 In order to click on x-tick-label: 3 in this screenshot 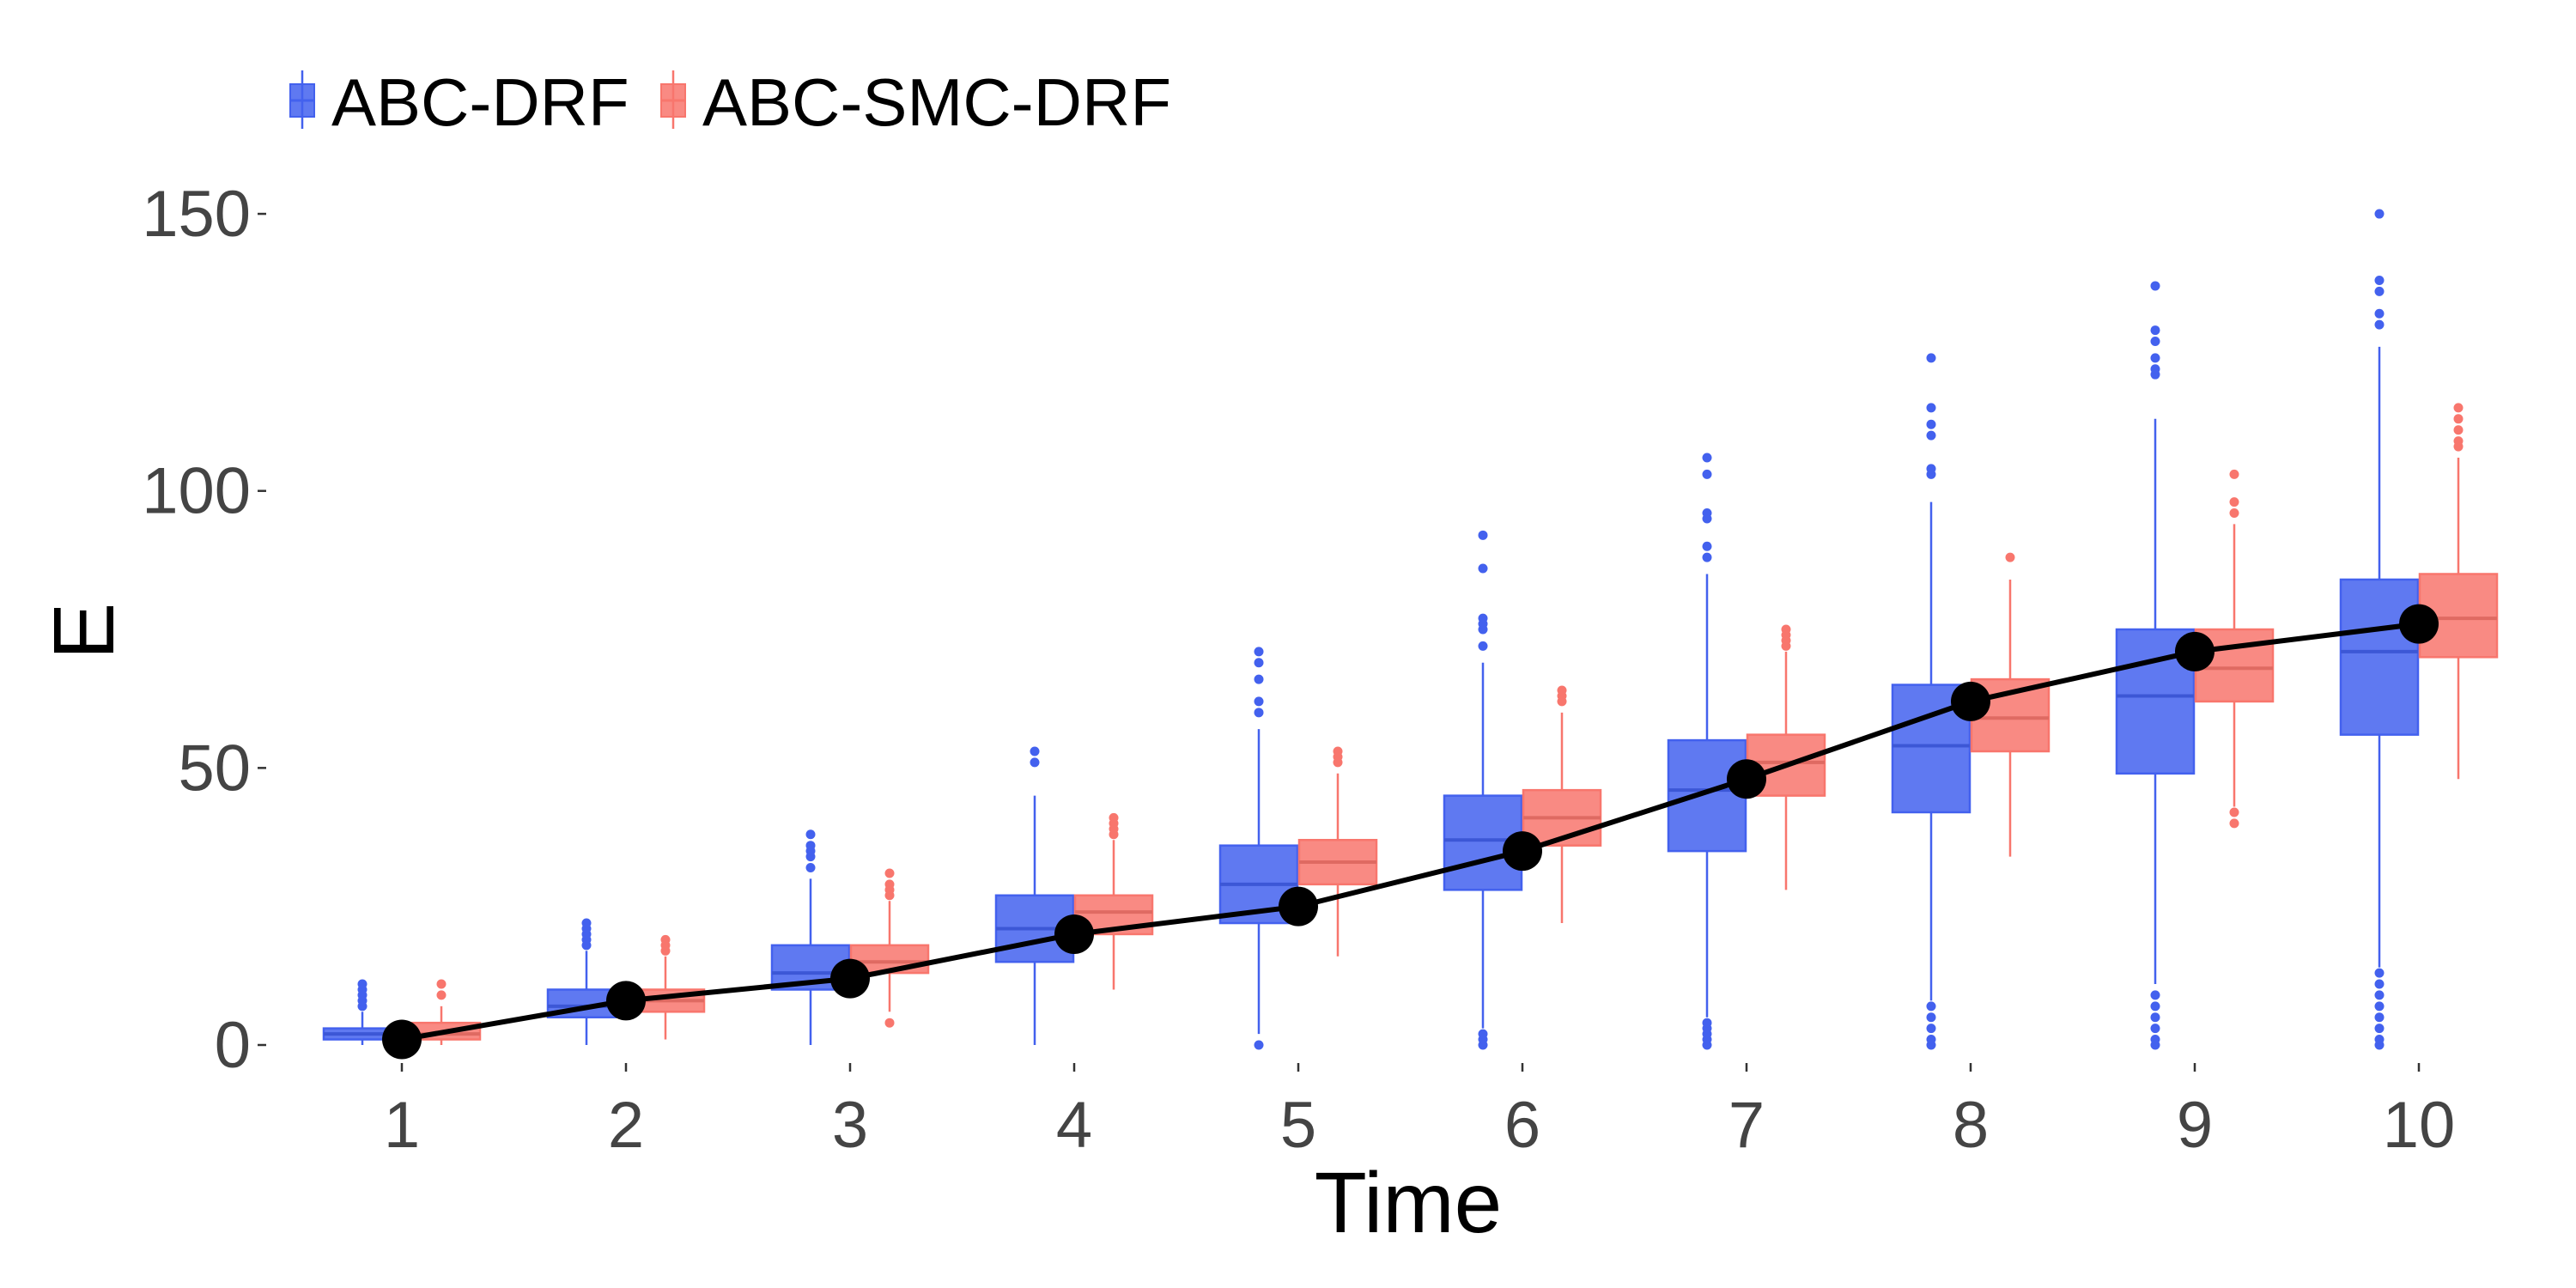, I will do `click(850, 1125)`.